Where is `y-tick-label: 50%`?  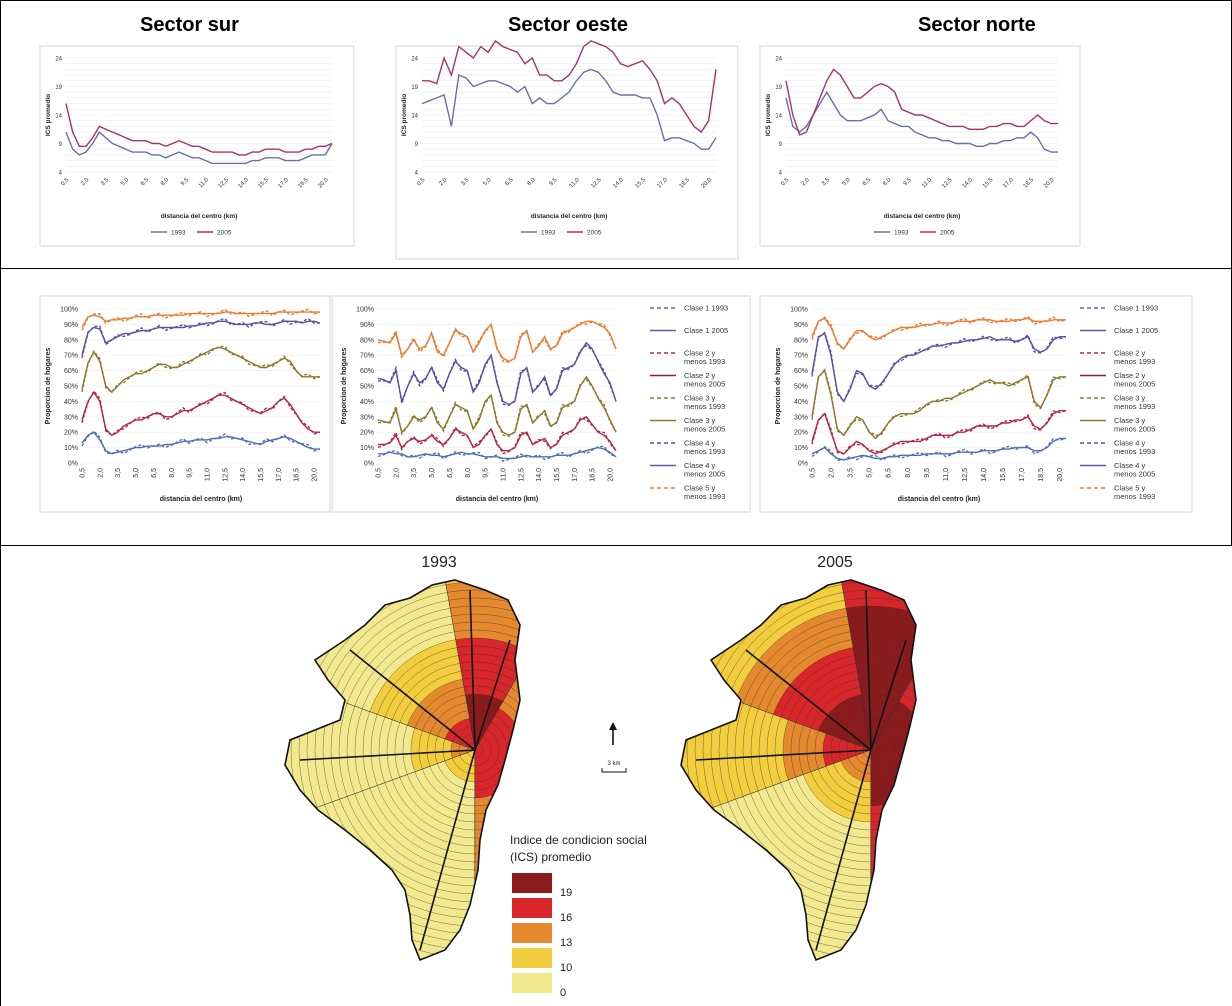
y-tick-label: 50% is located at coordinates (71, 387).